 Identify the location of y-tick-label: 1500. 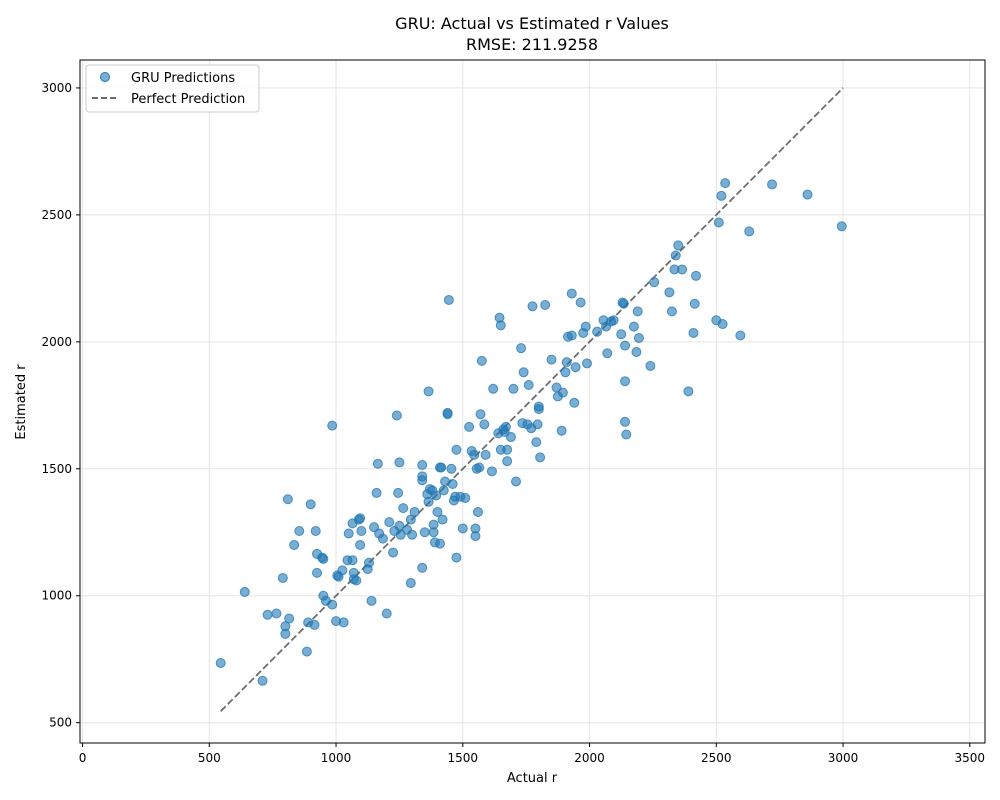
(56, 469).